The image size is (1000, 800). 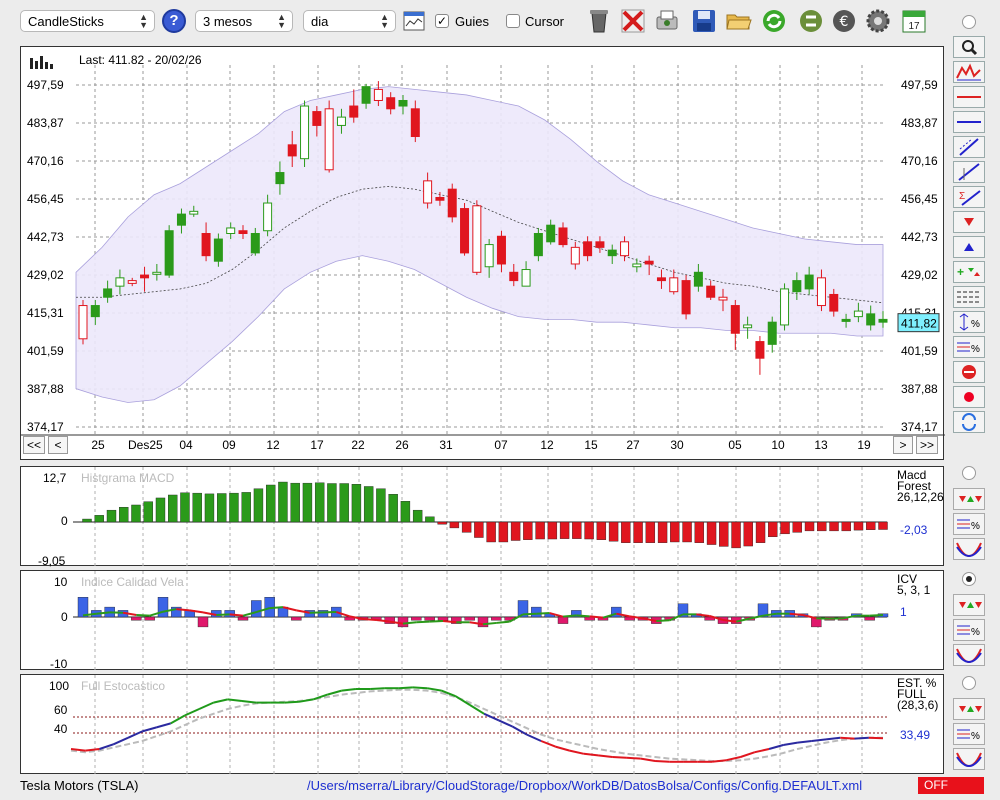 I want to click on sell-arrow-button, so click(x=969, y=222).